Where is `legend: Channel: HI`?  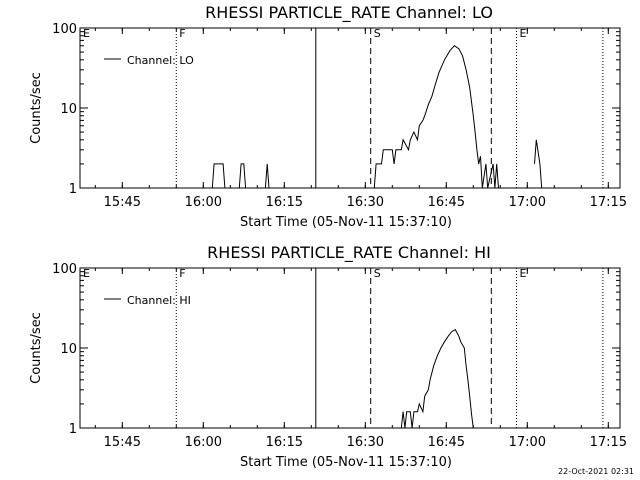 legend: Channel: HI is located at coordinates (147, 300).